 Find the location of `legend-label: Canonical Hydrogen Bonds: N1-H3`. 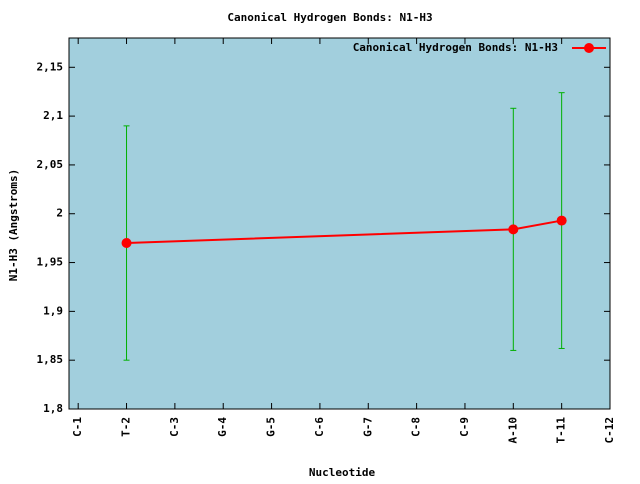

legend-label: Canonical Hydrogen Bonds: N1-H3 is located at coordinates (455, 47).